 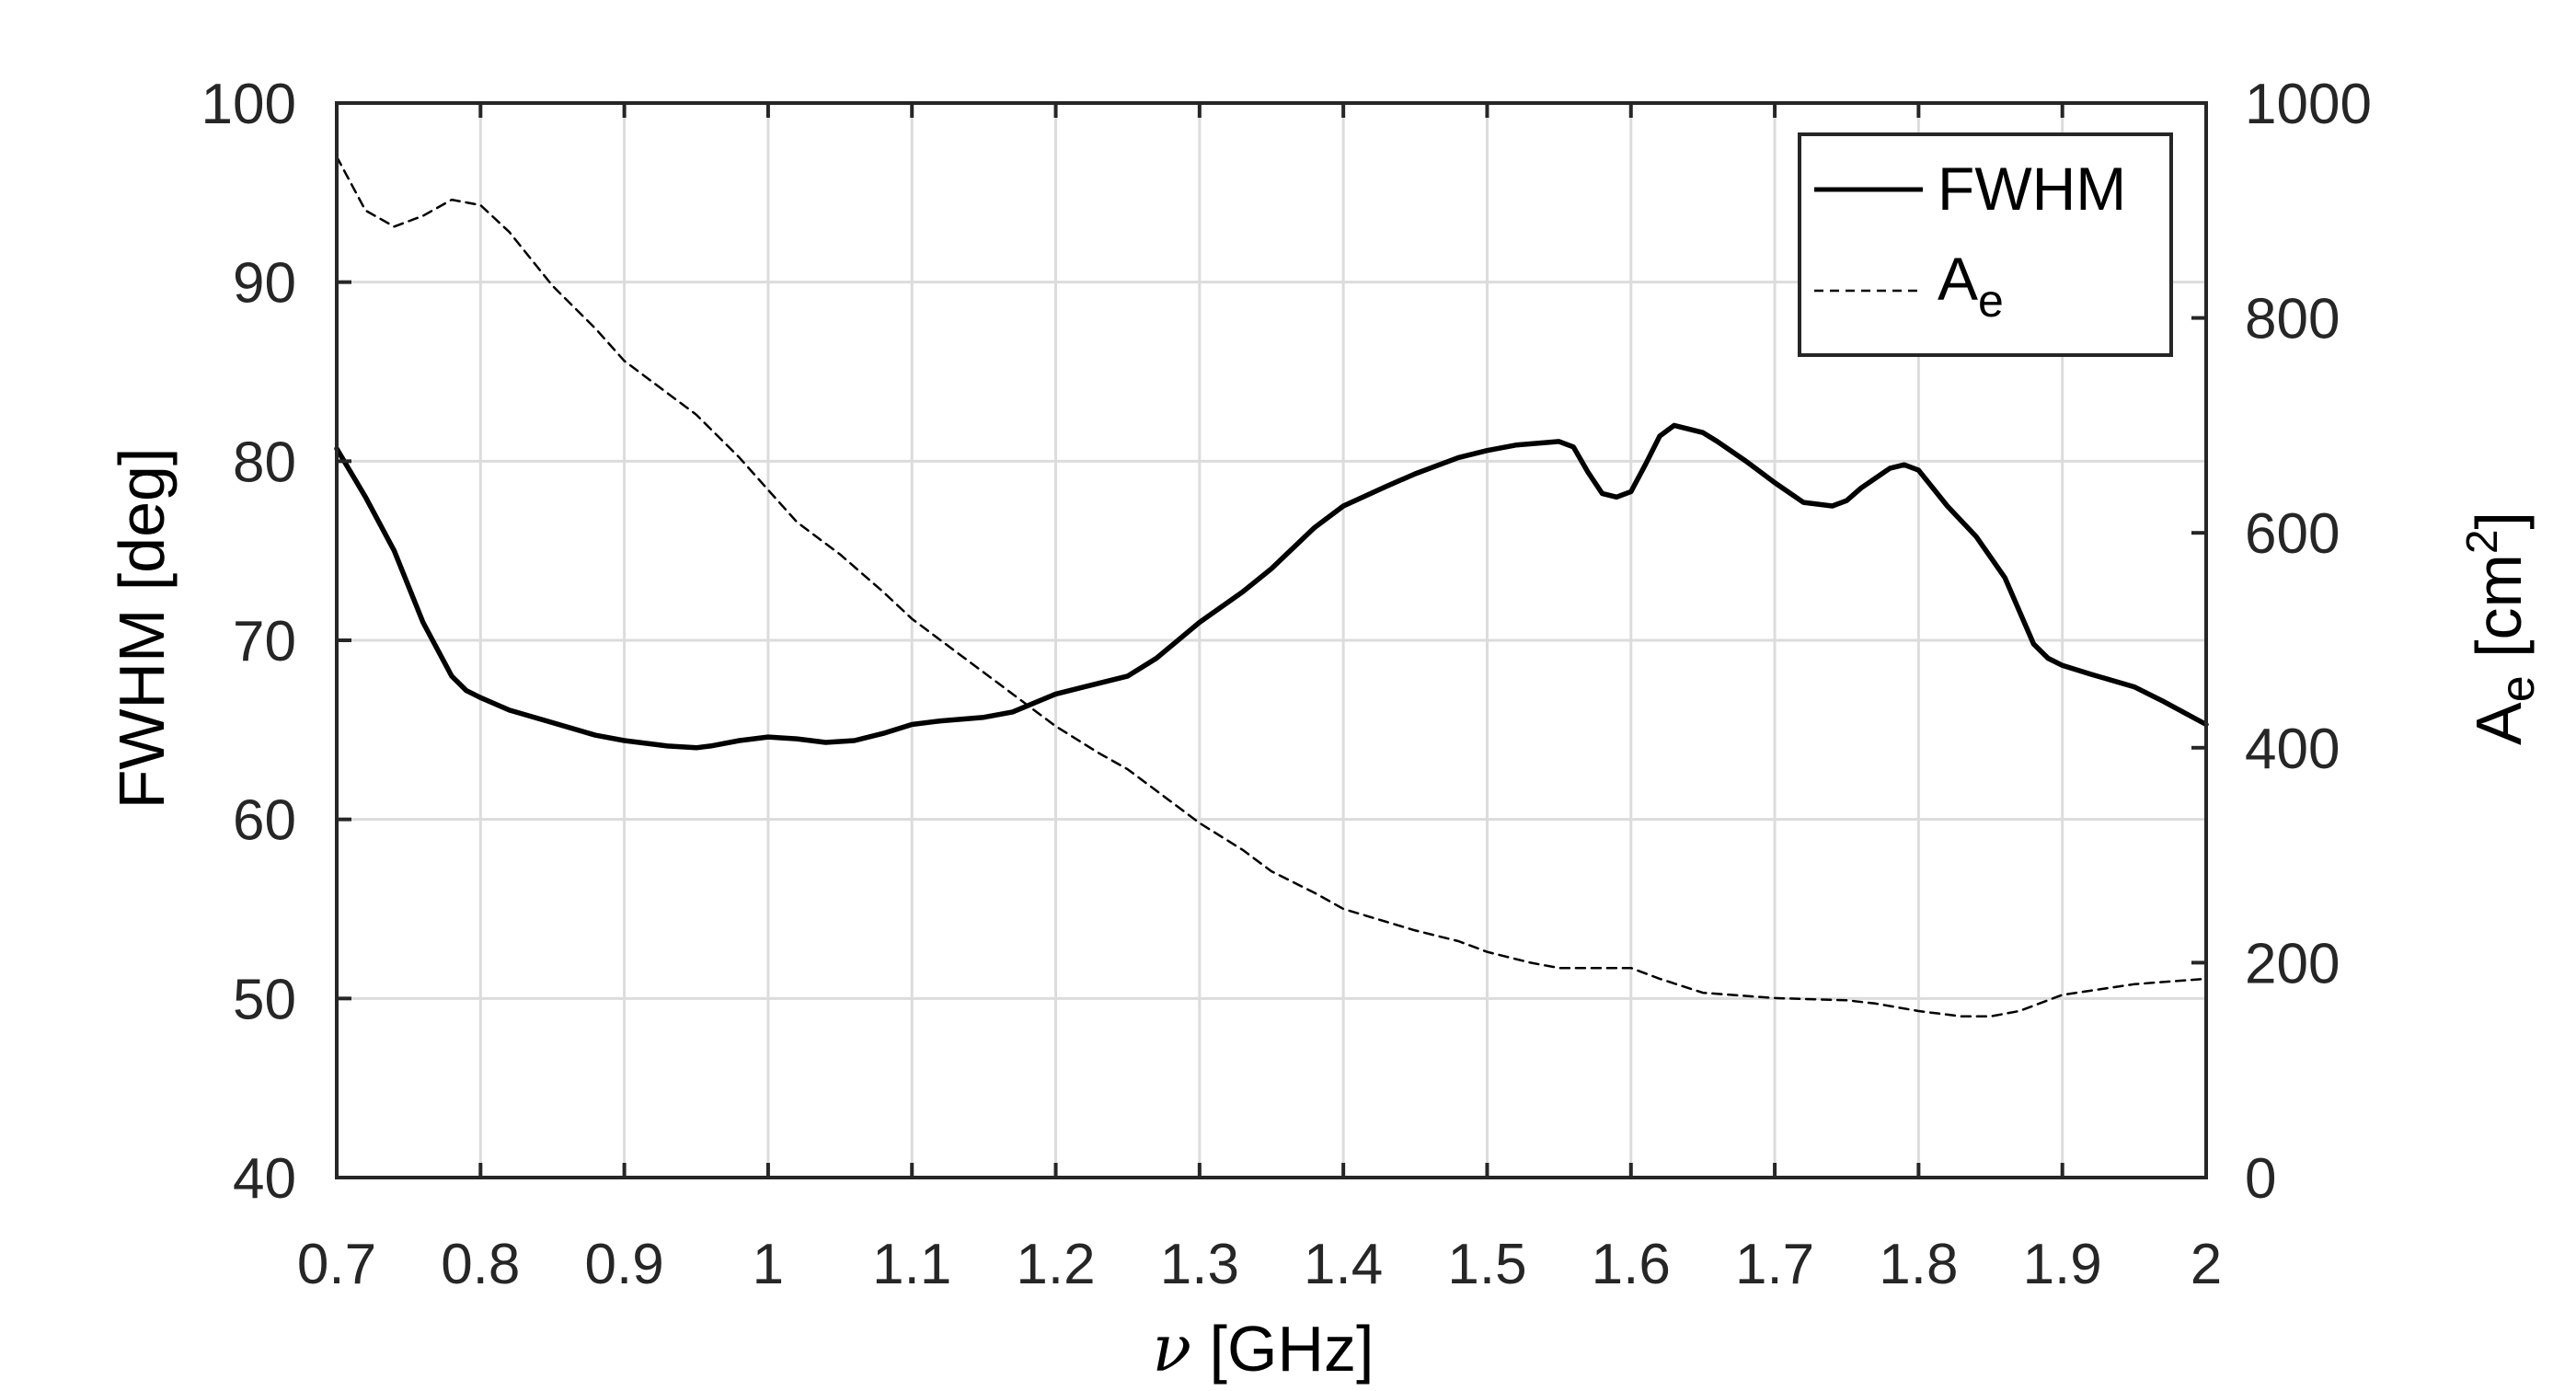 What do you see at coordinates (2308, 104) in the screenshot?
I see `y-right-tick-label: 1000` at bounding box center [2308, 104].